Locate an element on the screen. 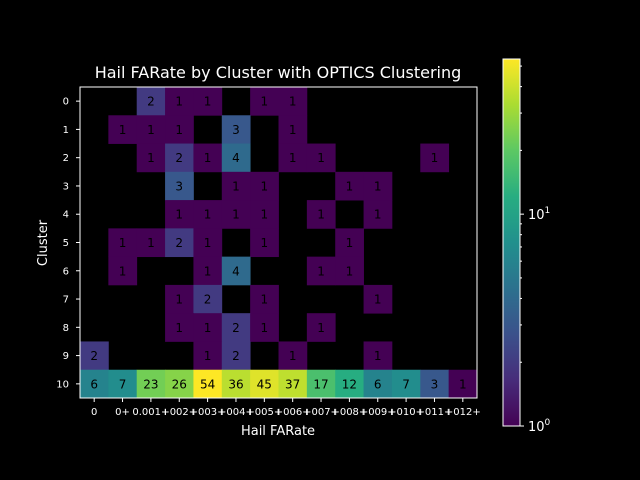 The image size is (640, 480). y-axis-ticks: 0 1 2 3 4 5 6 7 8 9 10 is located at coordinates (68, 243).